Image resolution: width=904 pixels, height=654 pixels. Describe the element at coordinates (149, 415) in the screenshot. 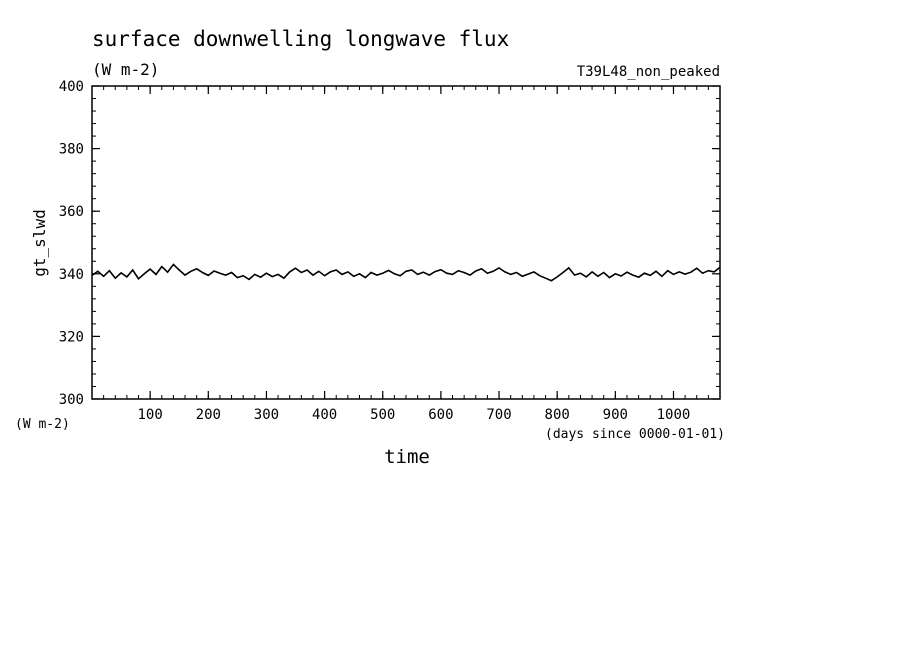

I see `x-tick-label: 100` at that location.